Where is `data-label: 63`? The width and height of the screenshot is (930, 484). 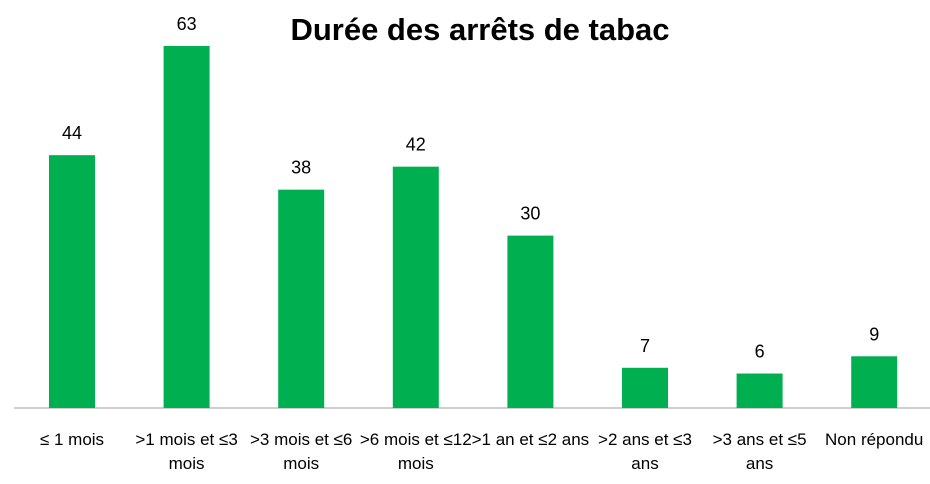 data-label: 63 is located at coordinates (187, 24).